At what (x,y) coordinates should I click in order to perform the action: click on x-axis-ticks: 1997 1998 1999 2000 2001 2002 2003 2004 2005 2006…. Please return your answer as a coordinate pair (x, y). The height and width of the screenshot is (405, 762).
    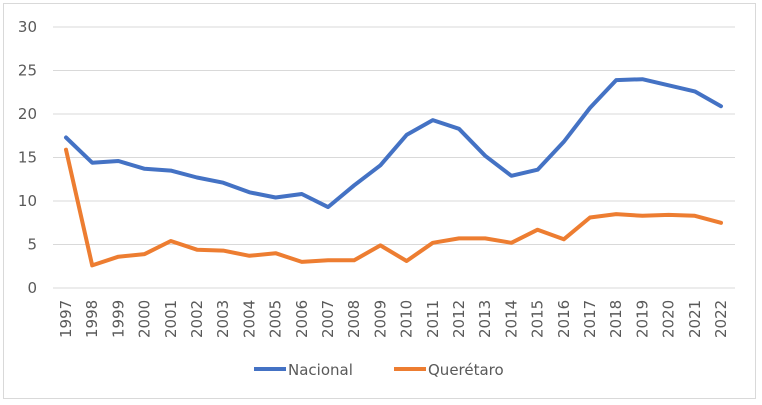
    Looking at the image, I should click on (393, 319).